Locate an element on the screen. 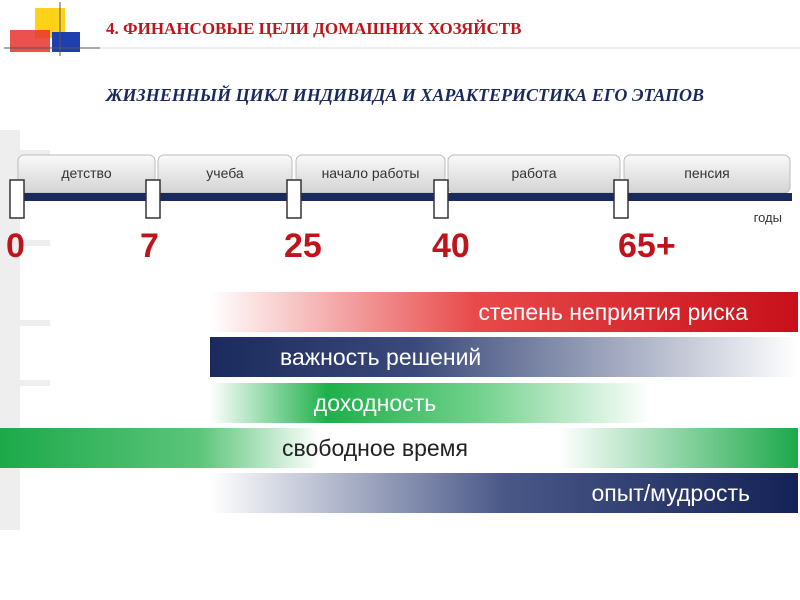 Image resolution: width=800 pixels, height=600 pixels. bar-label: свободное время is located at coordinates (375, 448).